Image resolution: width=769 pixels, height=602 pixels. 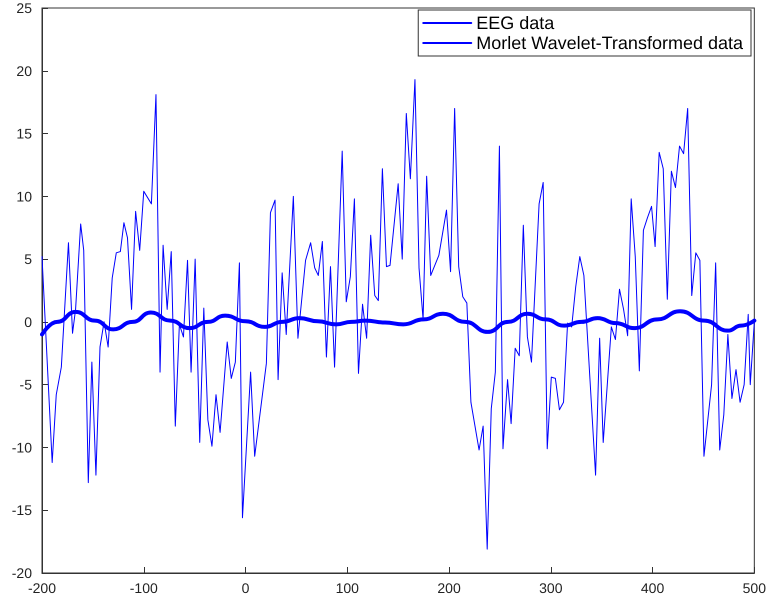 I want to click on x-tick-label: -200, so click(x=42, y=588).